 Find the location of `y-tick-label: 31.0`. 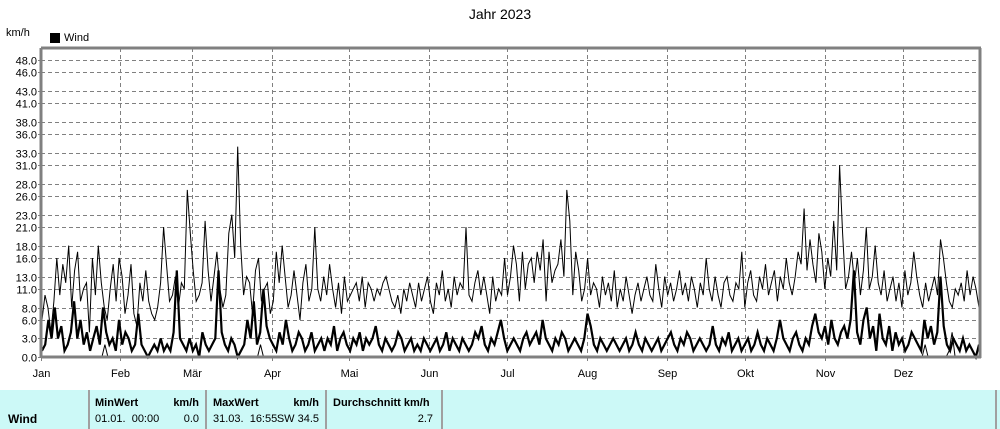

y-tick-label: 31.0 is located at coordinates (26, 167).